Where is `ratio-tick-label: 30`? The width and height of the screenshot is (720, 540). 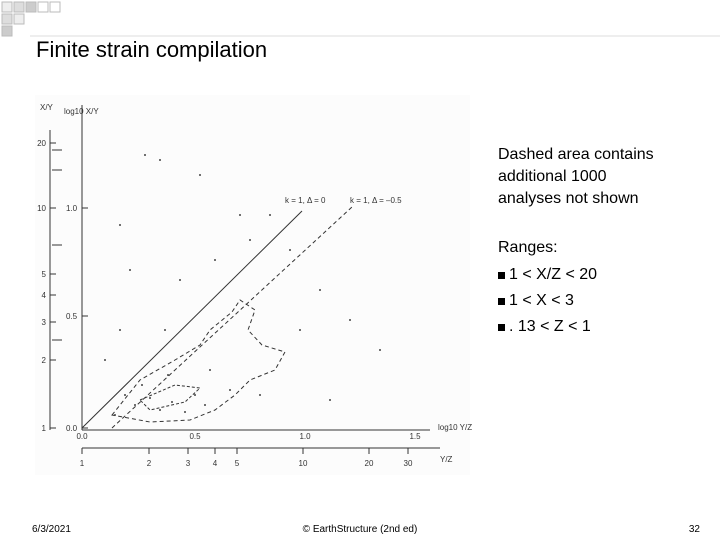 ratio-tick-label: 30 is located at coordinates (408, 463).